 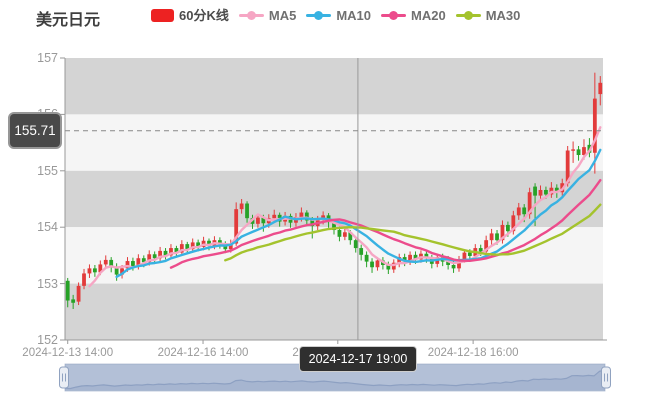 What do you see at coordinates (64, 377) in the screenshot?
I see `datazoom-left-handle` at bounding box center [64, 377].